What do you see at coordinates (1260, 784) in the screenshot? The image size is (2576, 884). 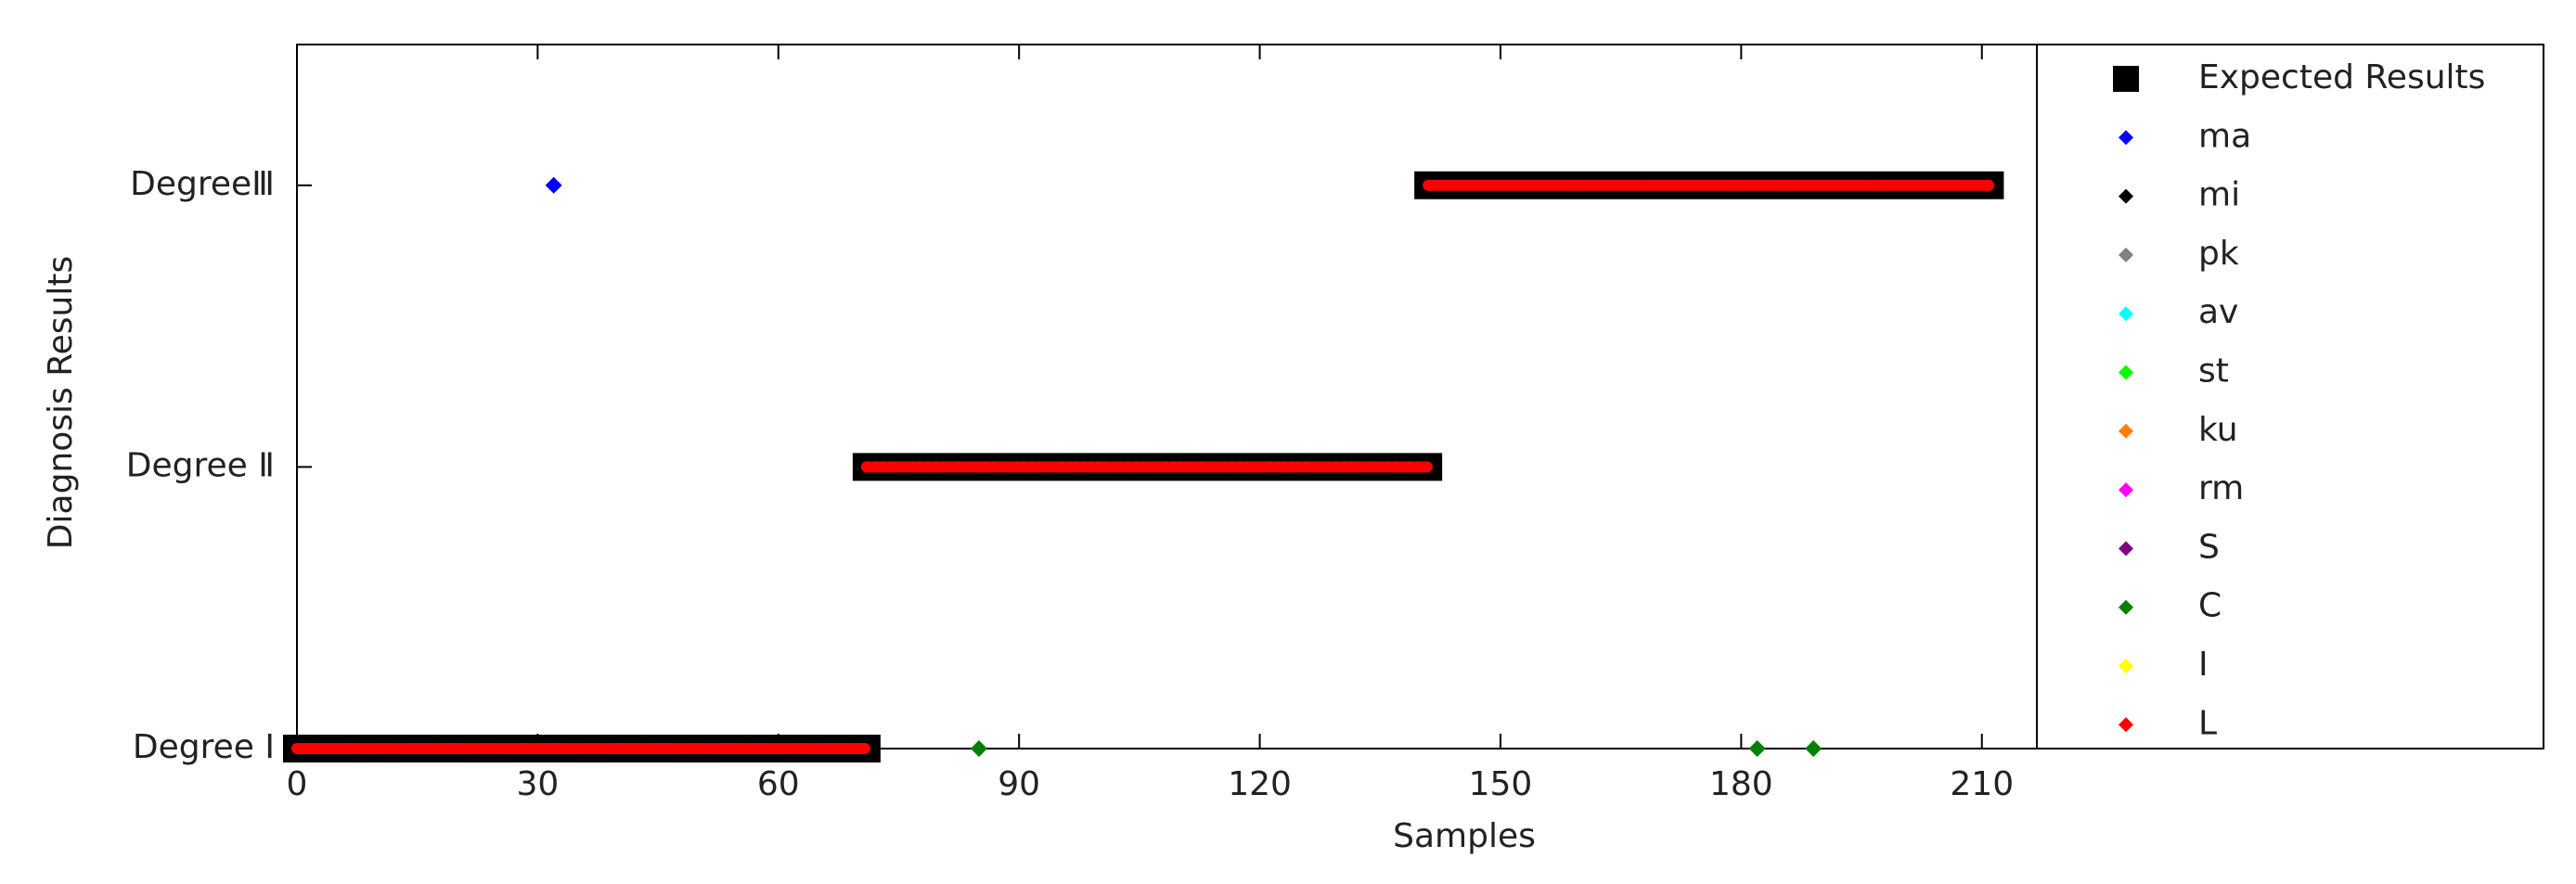 I see `x-tick-label: 120` at bounding box center [1260, 784].